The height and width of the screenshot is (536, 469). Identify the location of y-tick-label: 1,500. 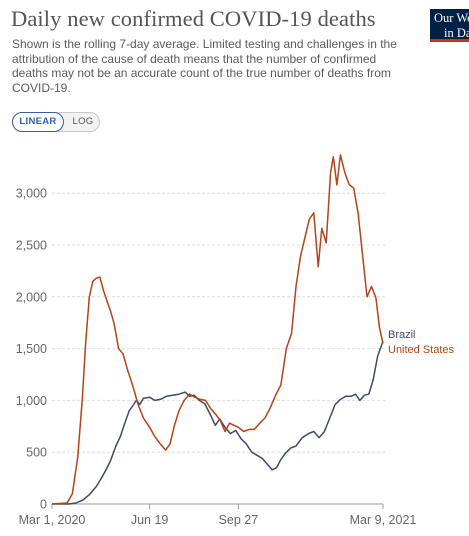
(31, 349).